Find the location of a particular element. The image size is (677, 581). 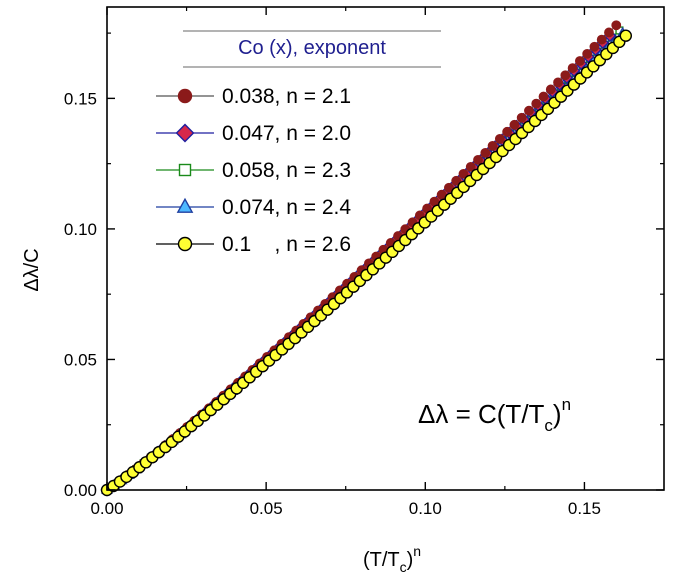

legend-label: 0.047, n = 2.0 is located at coordinates (286, 133).